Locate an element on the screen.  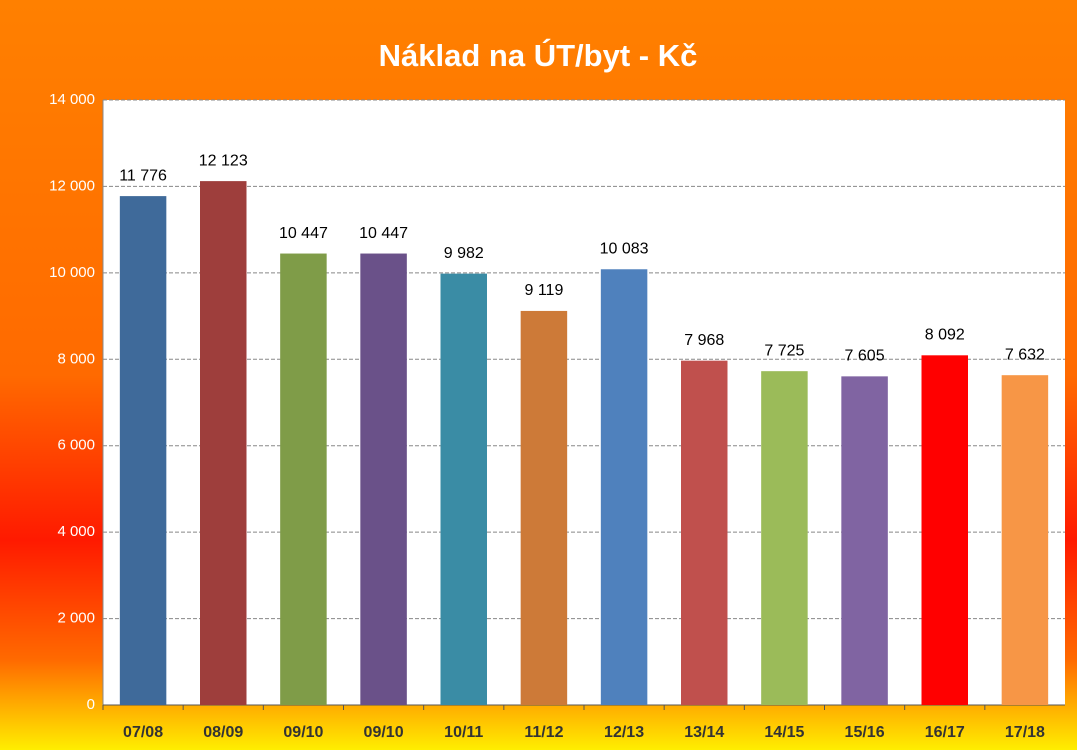
x-tick-label: 17/18 is located at coordinates (1025, 732).